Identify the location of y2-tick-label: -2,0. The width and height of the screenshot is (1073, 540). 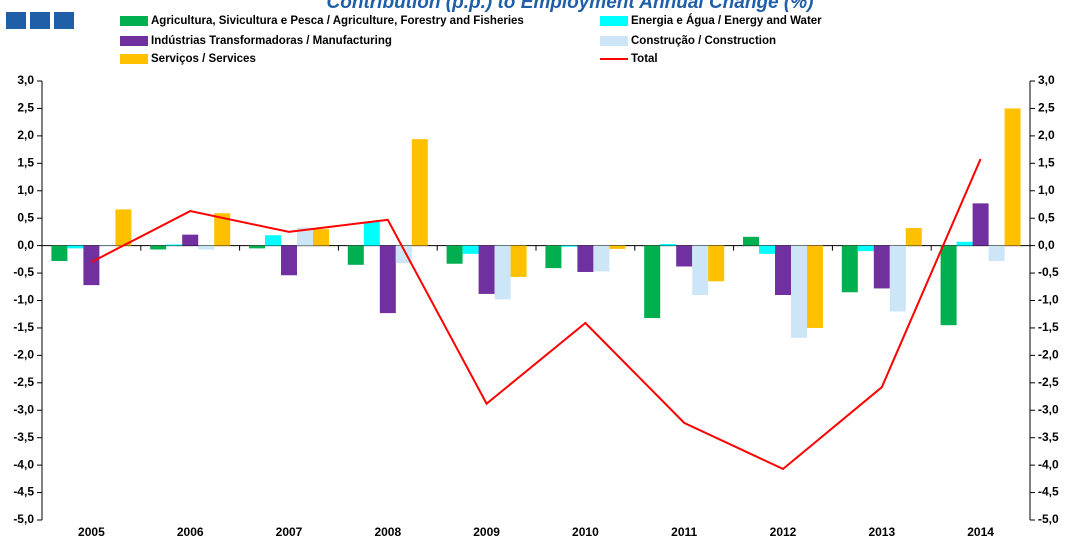
(1048, 355).